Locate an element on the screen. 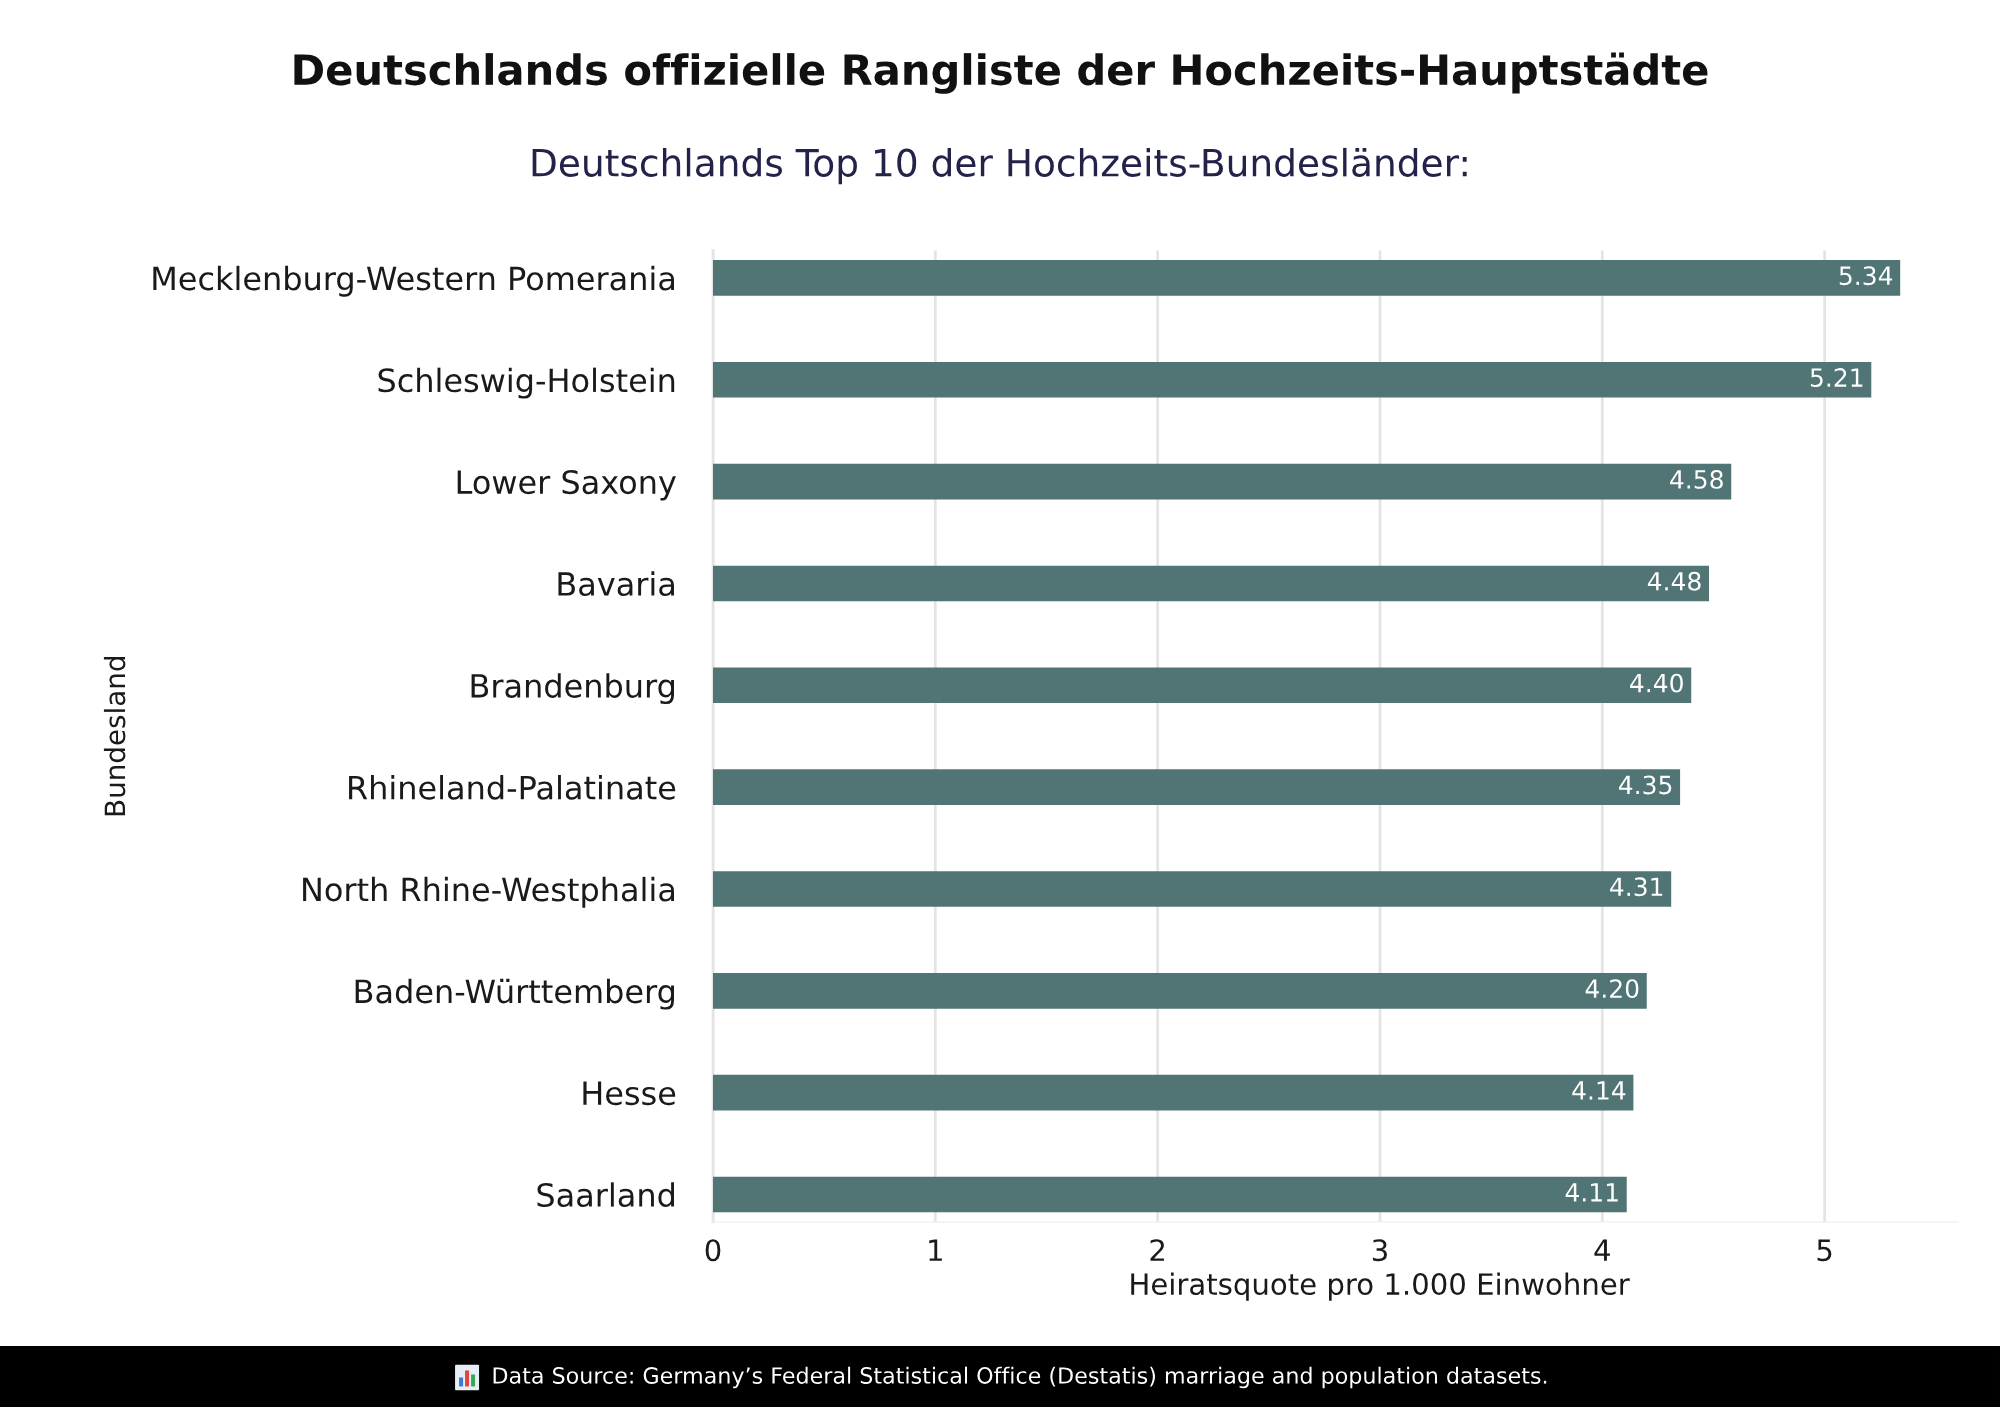 Image resolution: width=2000 pixels, height=1407 pixels. data-label: 5.21 is located at coordinates (1836, 378).